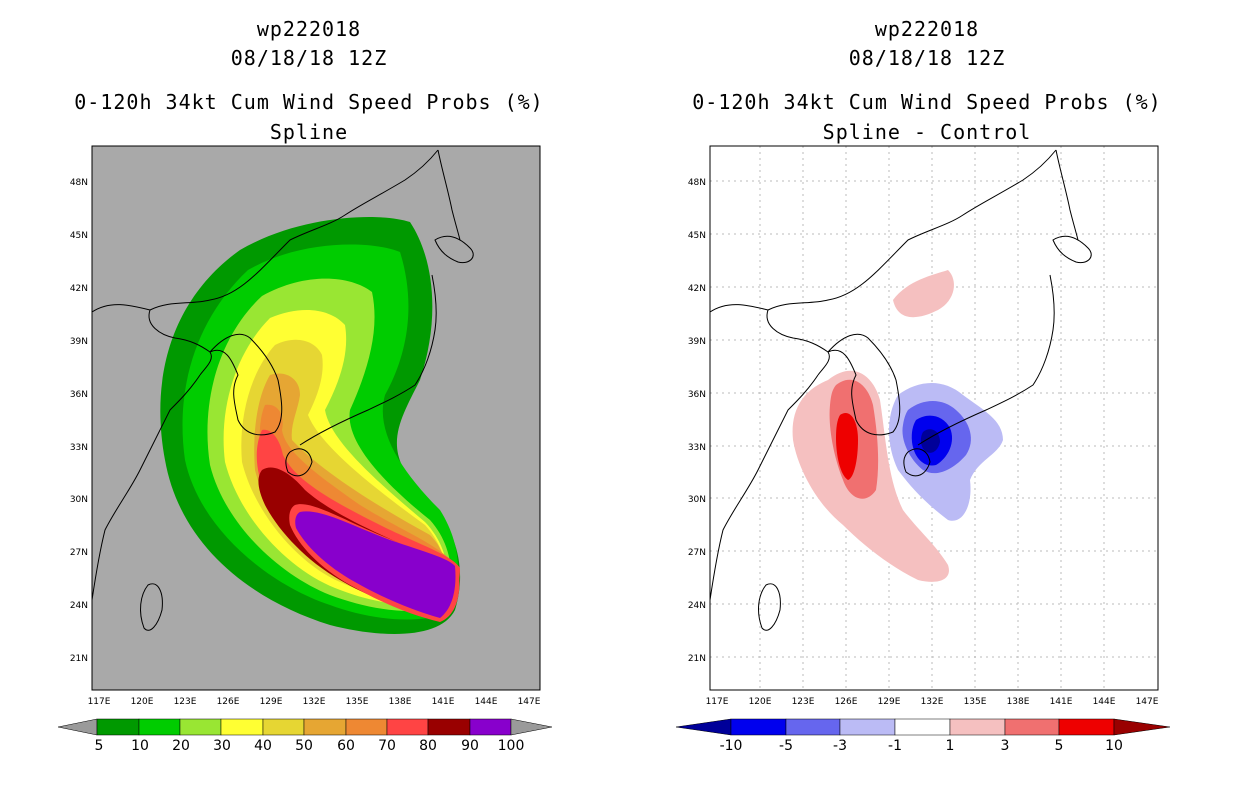 The height and width of the screenshot is (800, 1236). I want to click on colorbar-label: 70, so click(387, 746).